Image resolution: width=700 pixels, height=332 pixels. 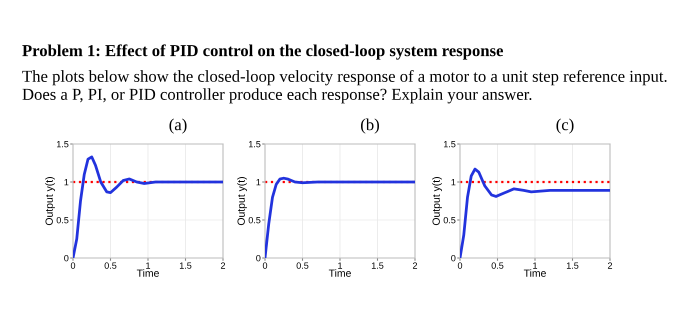 What do you see at coordinates (263, 52) in the screenshot?
I see `text: Problem 1: Effect of PID control on the closed-loop system response` at bounding box center [263, 52].